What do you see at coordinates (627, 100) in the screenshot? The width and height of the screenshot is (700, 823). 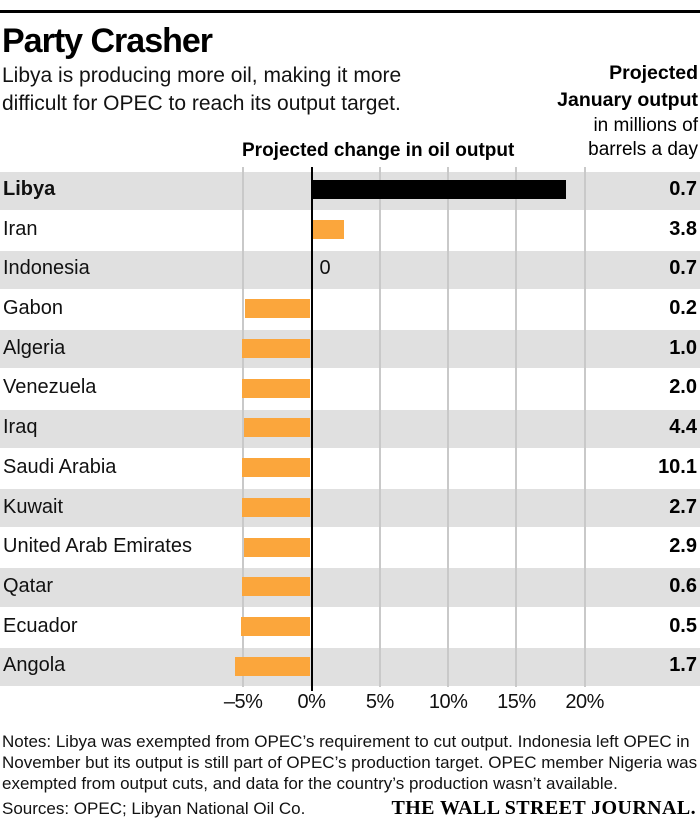 I see `right-head-line-2: January output` at bounding box center [627, 100].